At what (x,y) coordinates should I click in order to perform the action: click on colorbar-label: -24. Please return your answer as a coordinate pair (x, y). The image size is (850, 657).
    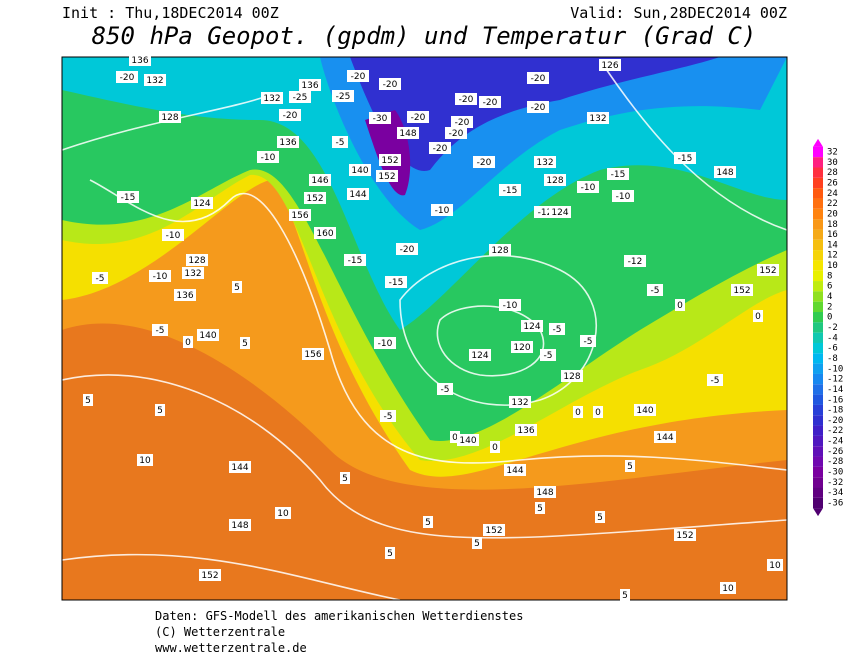
    Looking at the image, I should click on (835, 442).